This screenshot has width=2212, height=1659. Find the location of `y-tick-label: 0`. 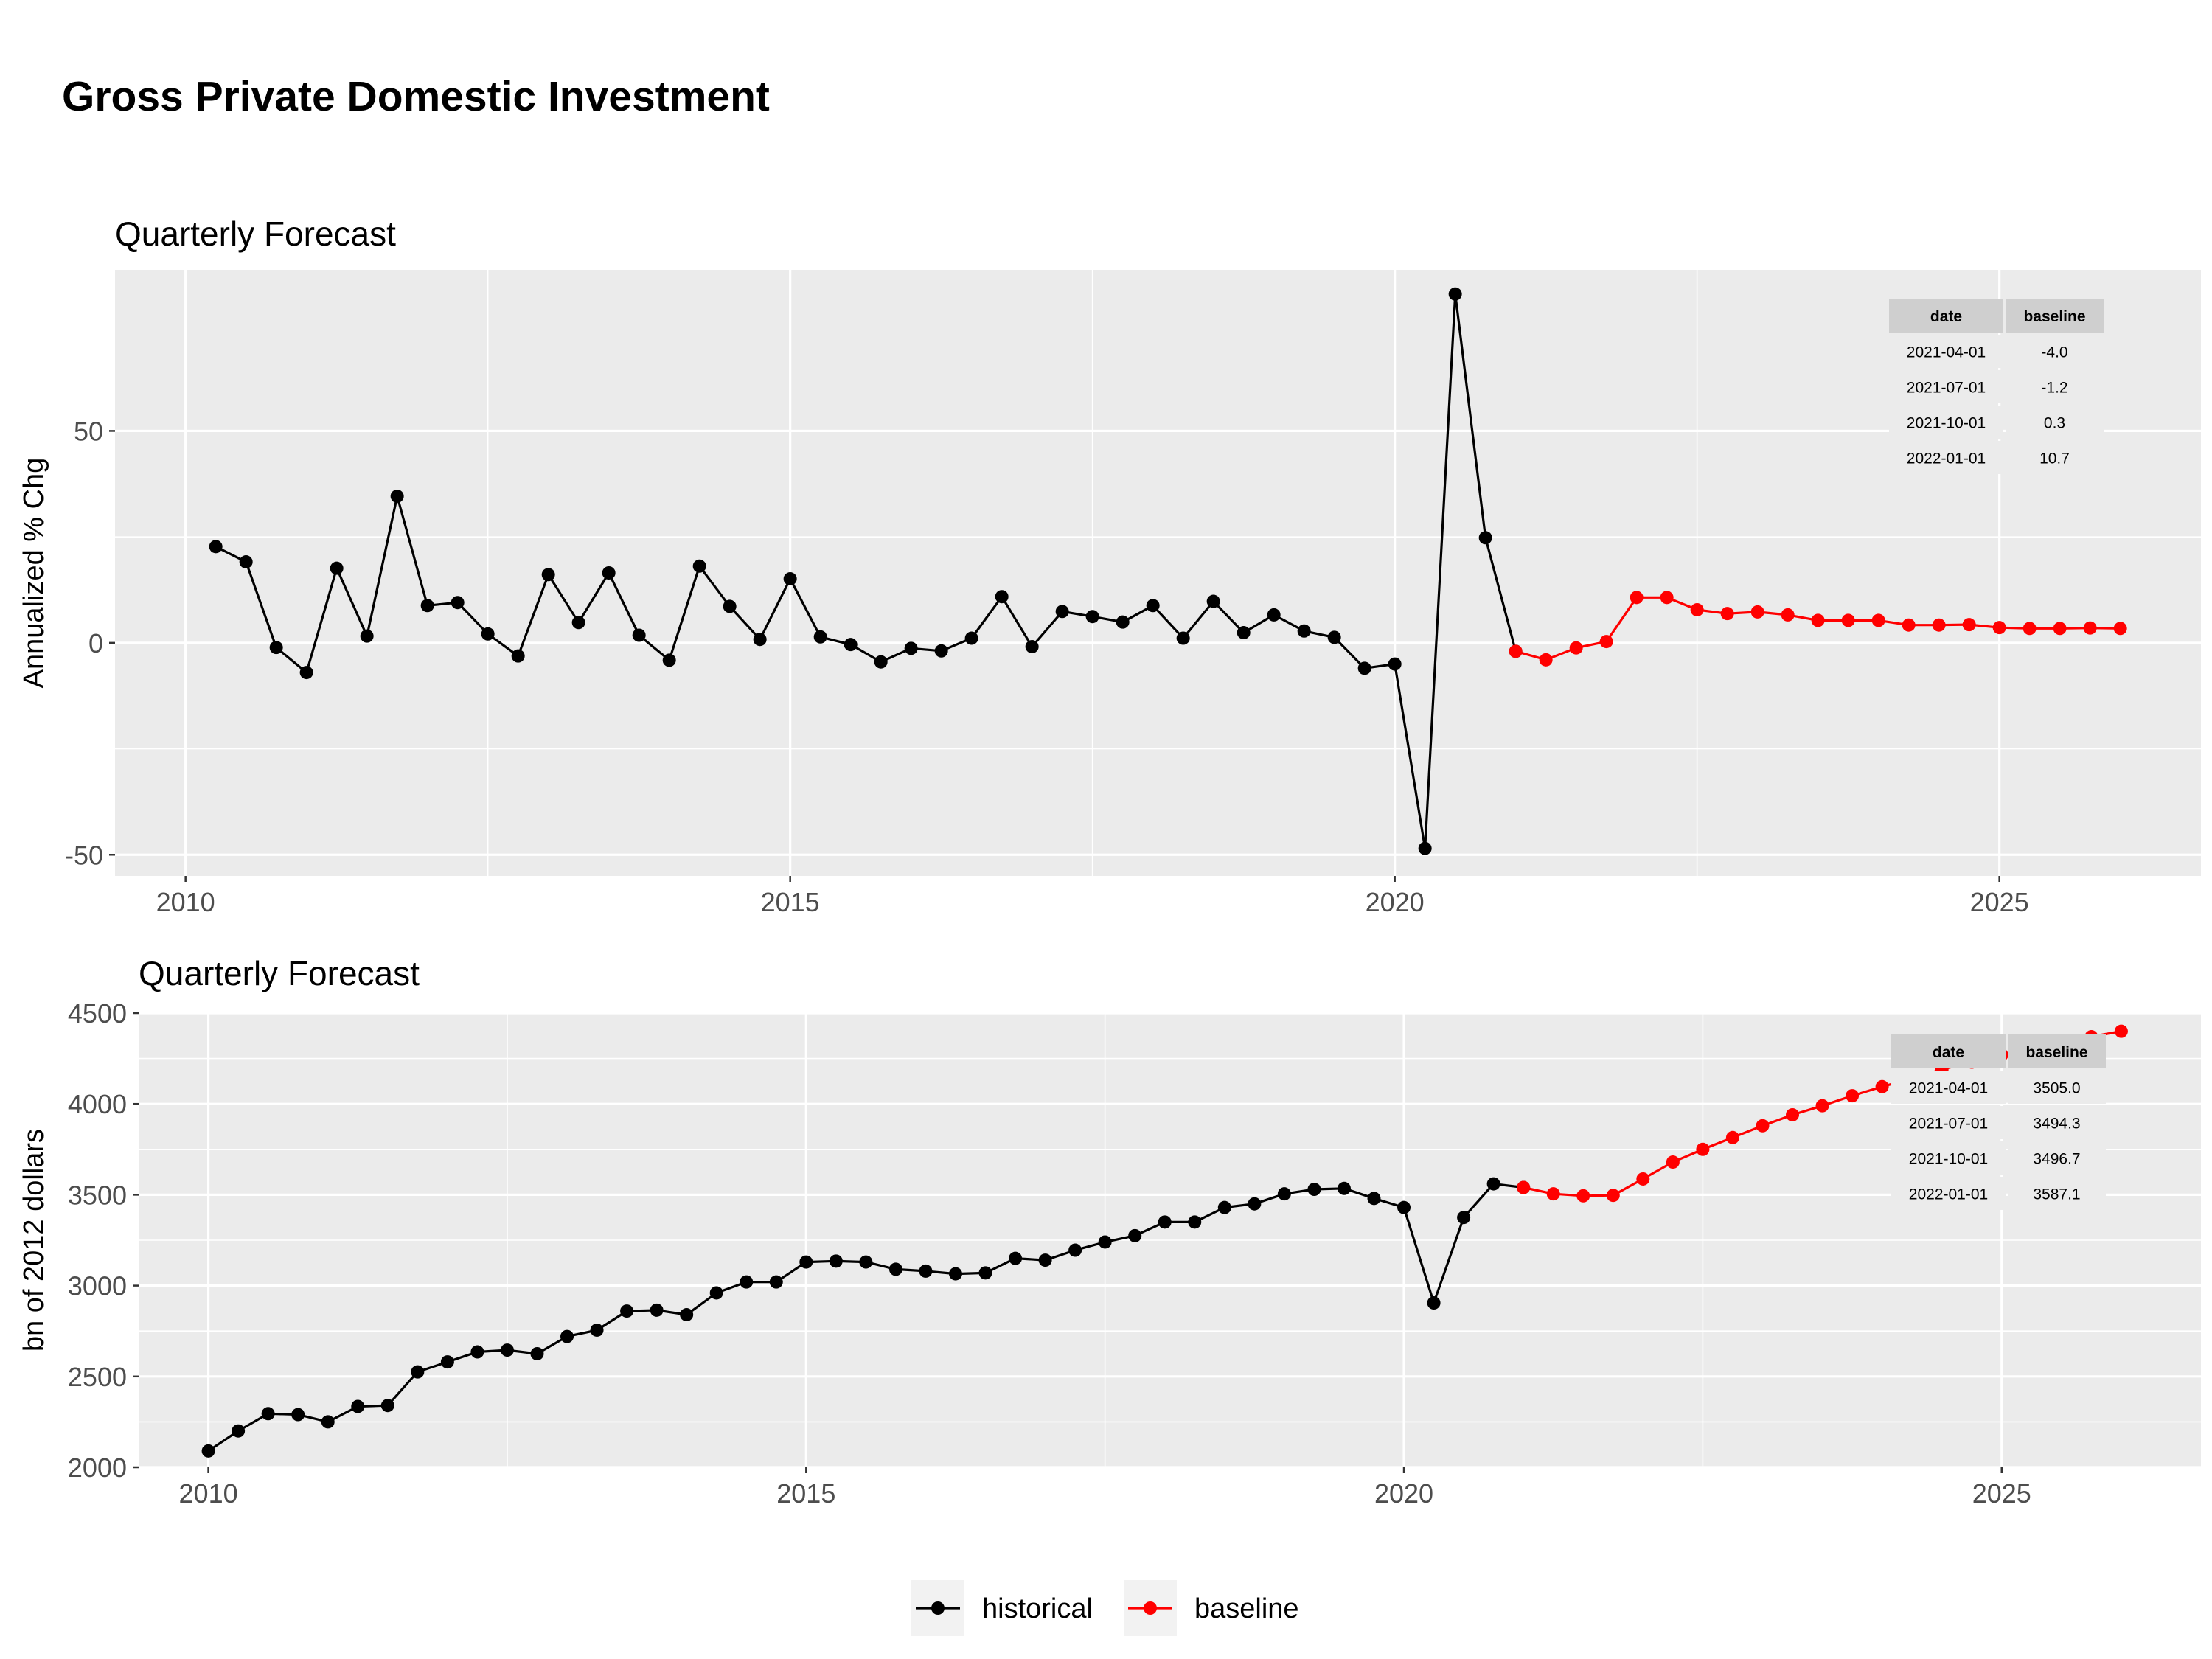

y-tick-label: 0 is located at coordinates (95, 643).